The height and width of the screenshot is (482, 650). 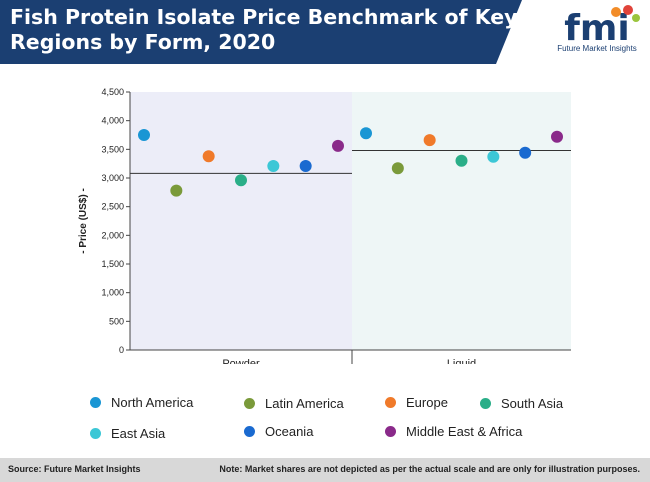 I want to click on legend-item: South Asia, so click(x=521, y=403).